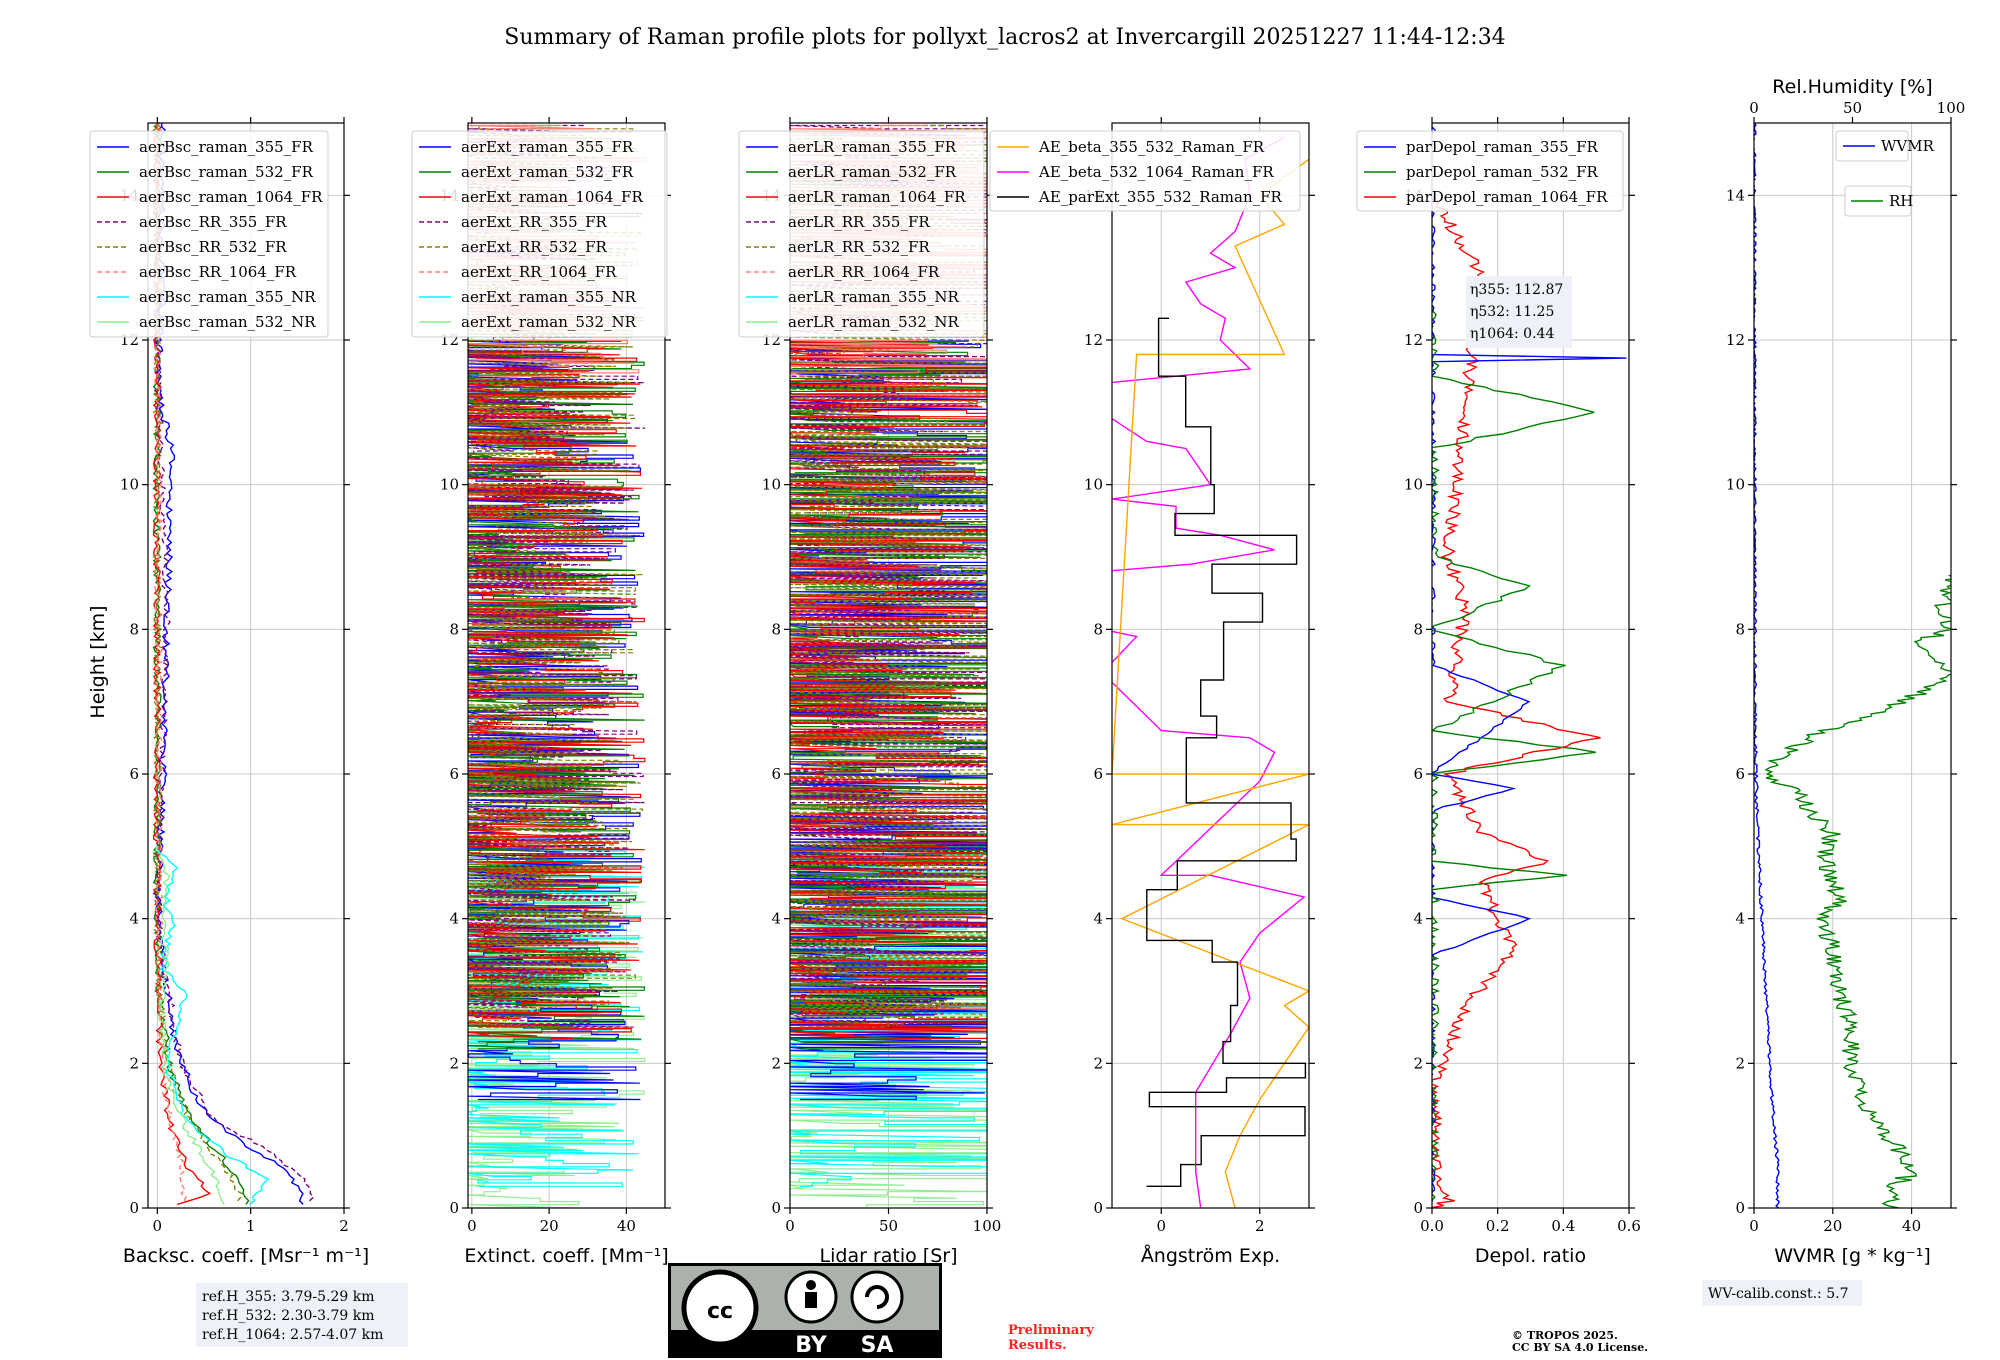 This screenshot has width=2000, height=1360. I want to click on wv-calib-box: WV-calib.const.: 5.7, so click(1782, 1293).